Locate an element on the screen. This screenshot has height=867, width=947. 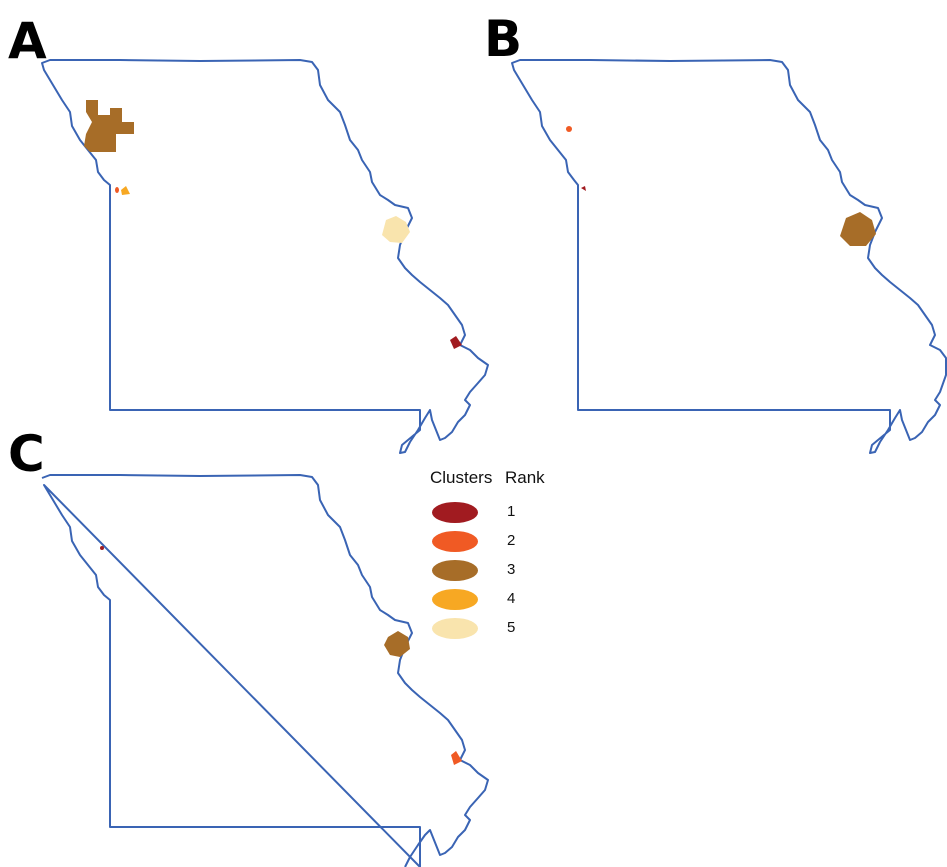
legend-rank-label: 5 is located at coordinates (511, 627).